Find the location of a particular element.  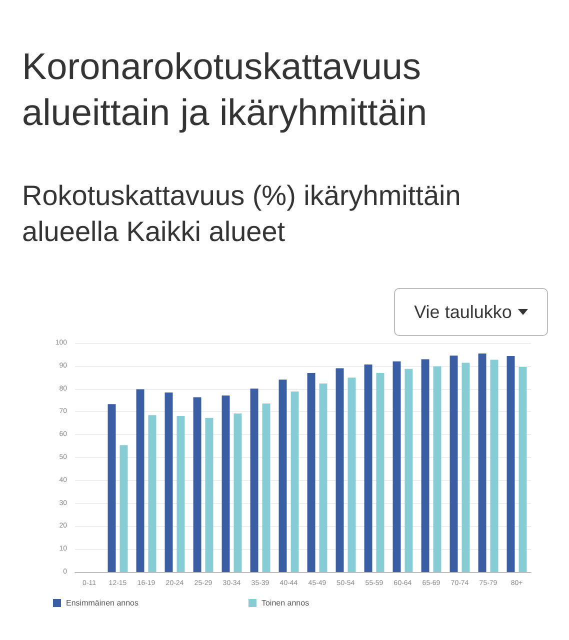

legend-label: Ensimmäinen annos is located at coordinates (102, 603).